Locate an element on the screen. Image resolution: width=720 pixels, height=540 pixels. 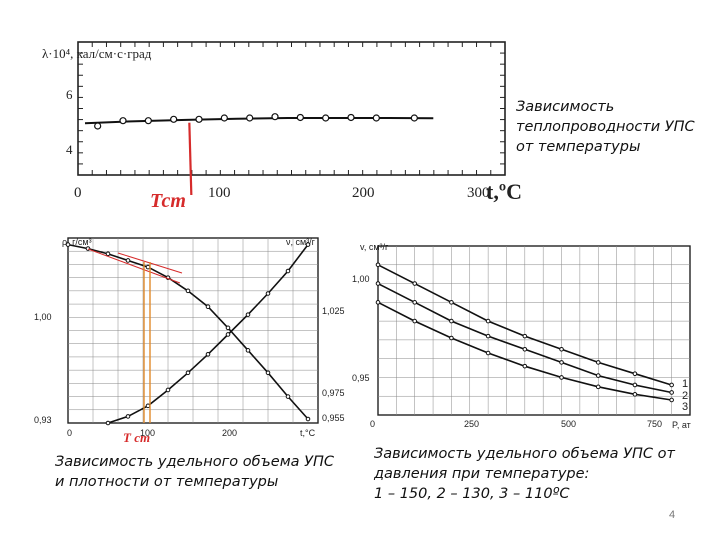
chart3-xtick-label: 250 is located at coordinates (471, 424).